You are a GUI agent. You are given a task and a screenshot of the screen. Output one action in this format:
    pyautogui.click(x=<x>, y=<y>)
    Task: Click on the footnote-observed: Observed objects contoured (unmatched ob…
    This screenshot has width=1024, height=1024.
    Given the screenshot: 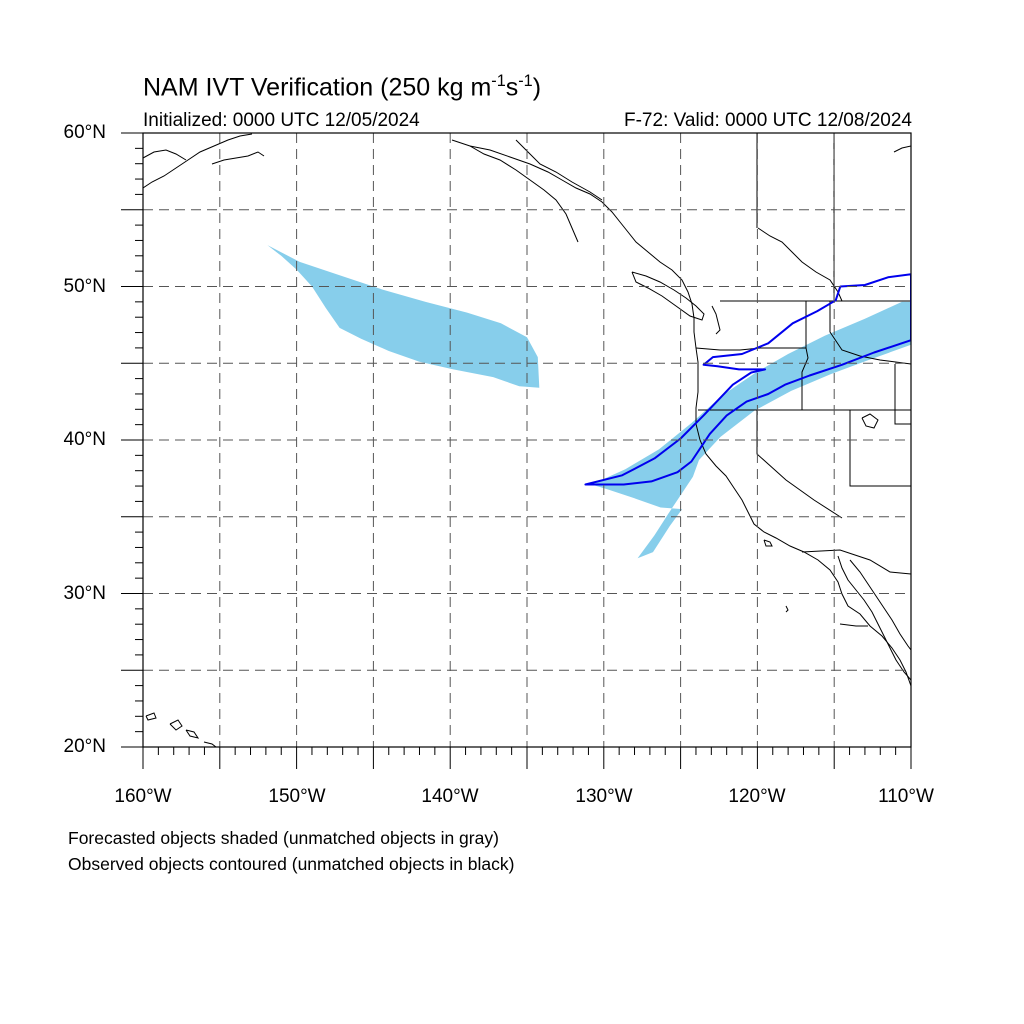 What is the action you would take?
    pyautogui.click(x=291, y=864)
    